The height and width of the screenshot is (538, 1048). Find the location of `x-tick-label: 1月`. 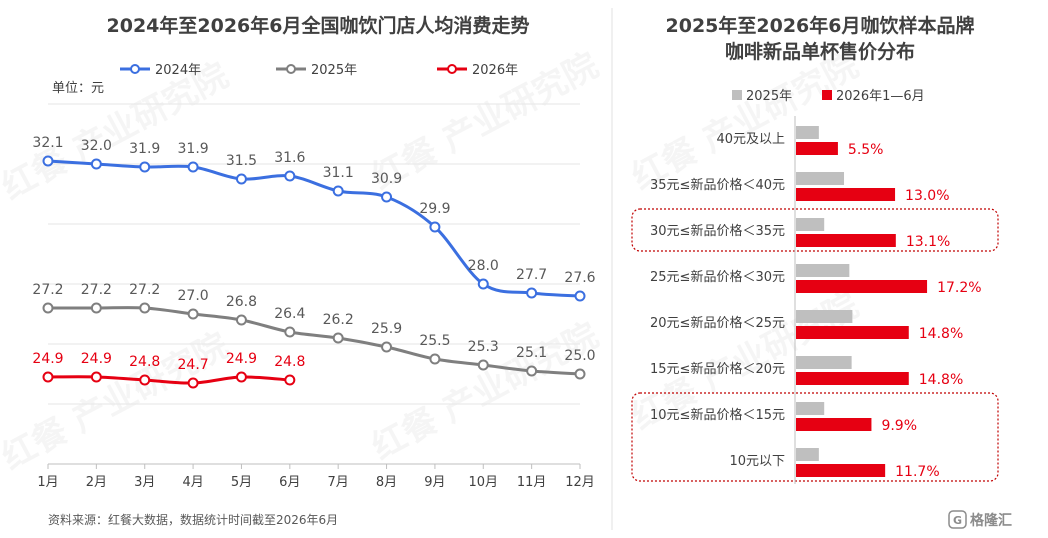

x-tick-label: 1月 is located at coordinates (47, 482).